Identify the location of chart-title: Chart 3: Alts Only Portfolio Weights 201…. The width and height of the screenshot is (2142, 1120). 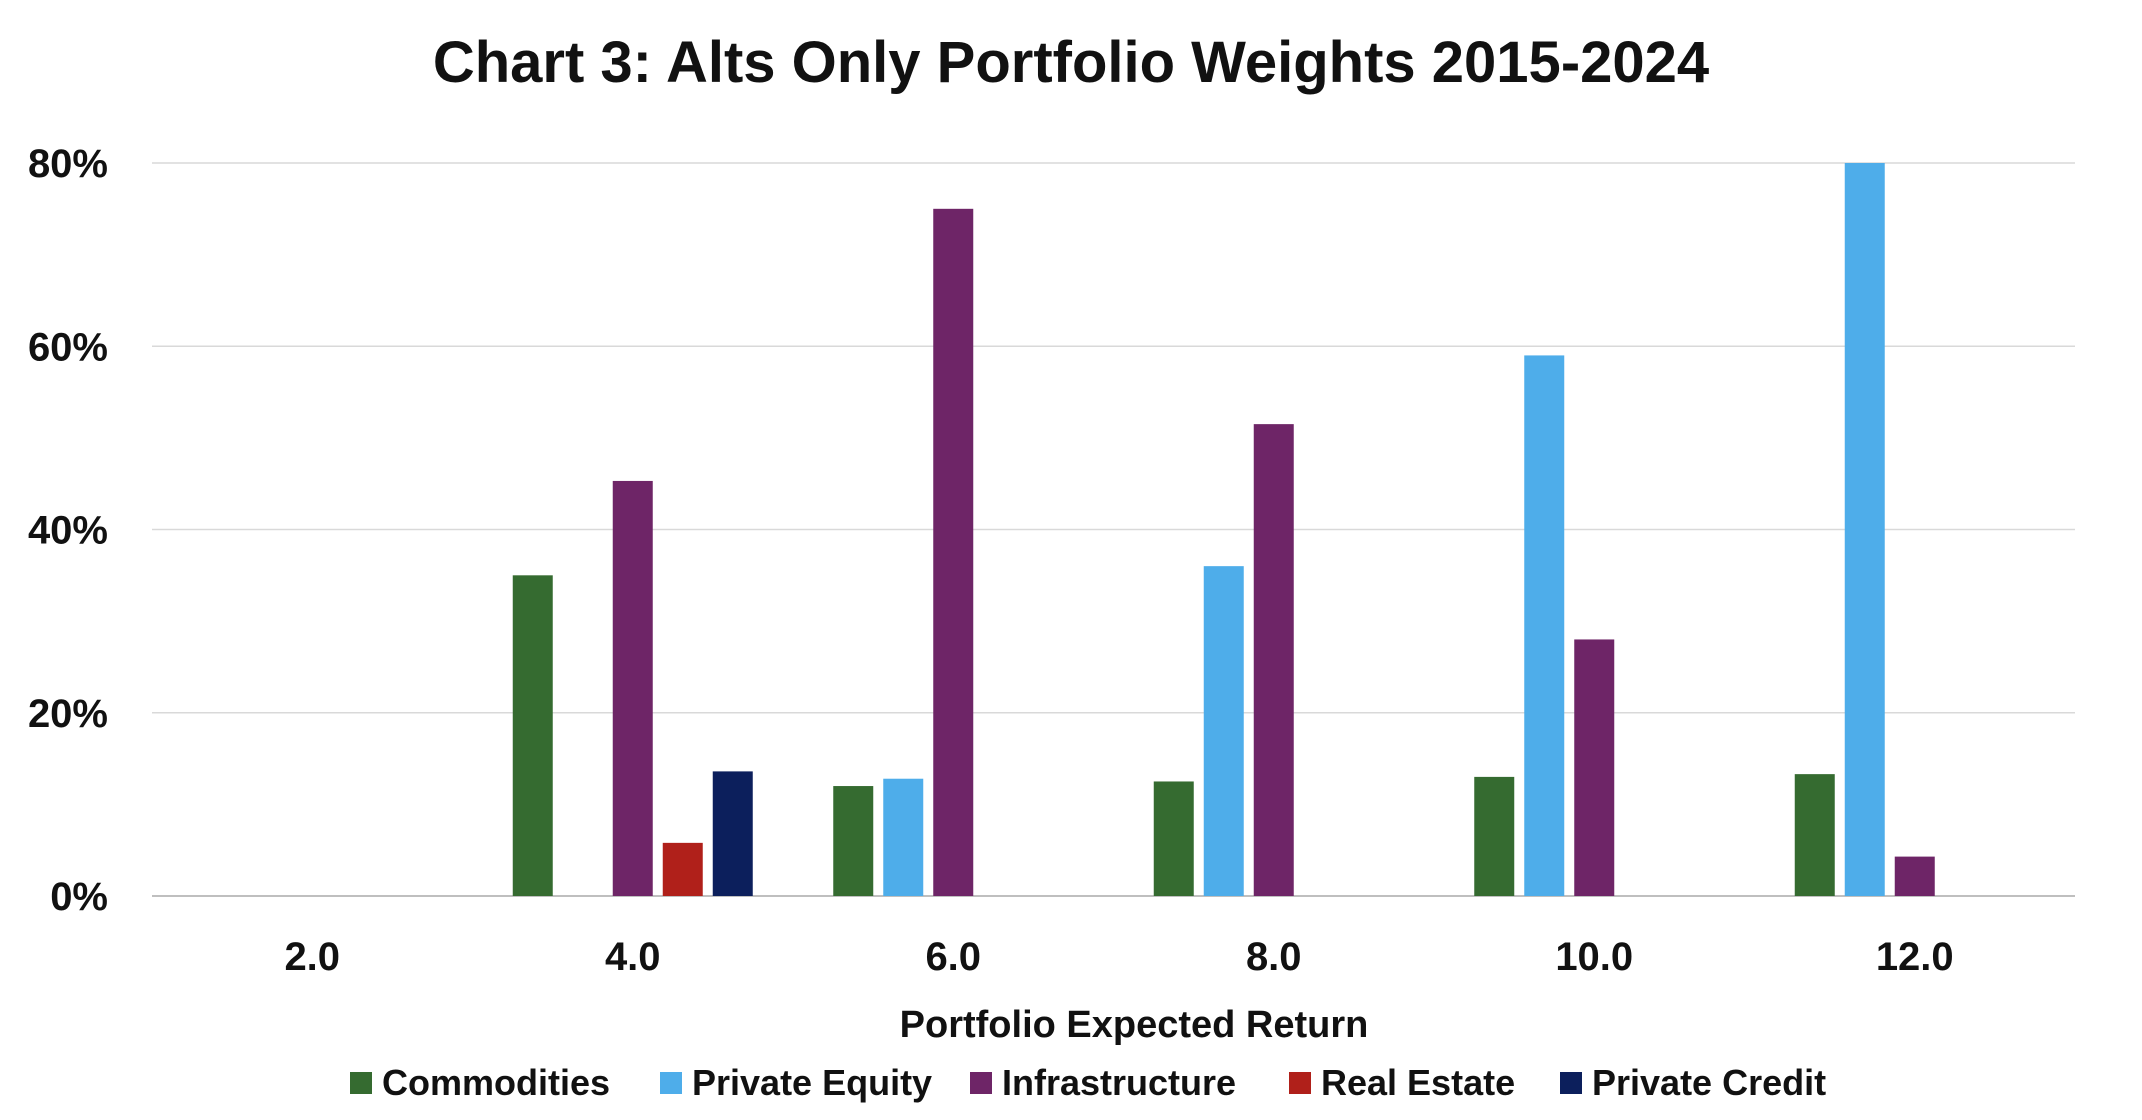
(1071, 62).